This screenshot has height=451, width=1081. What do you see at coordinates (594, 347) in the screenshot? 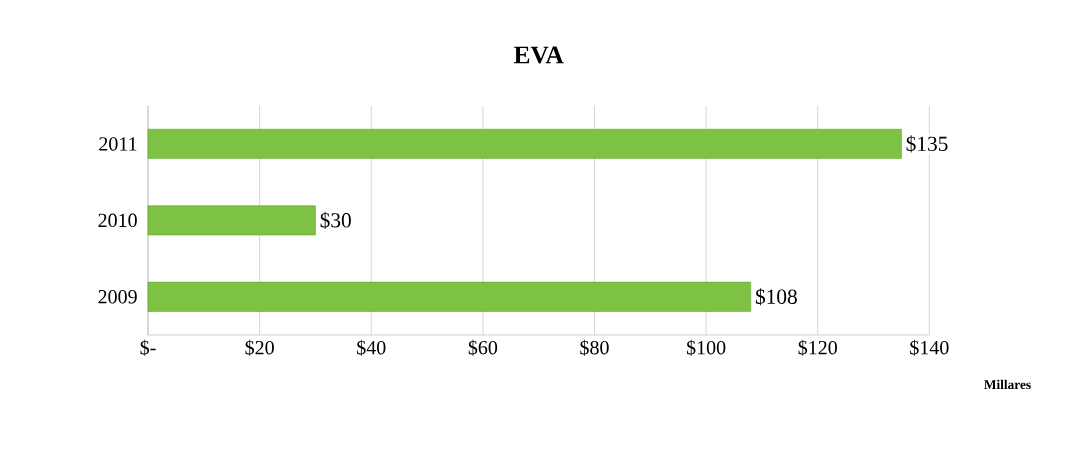
I see `x-tick-label: $80` at bounding box center [594, 347].